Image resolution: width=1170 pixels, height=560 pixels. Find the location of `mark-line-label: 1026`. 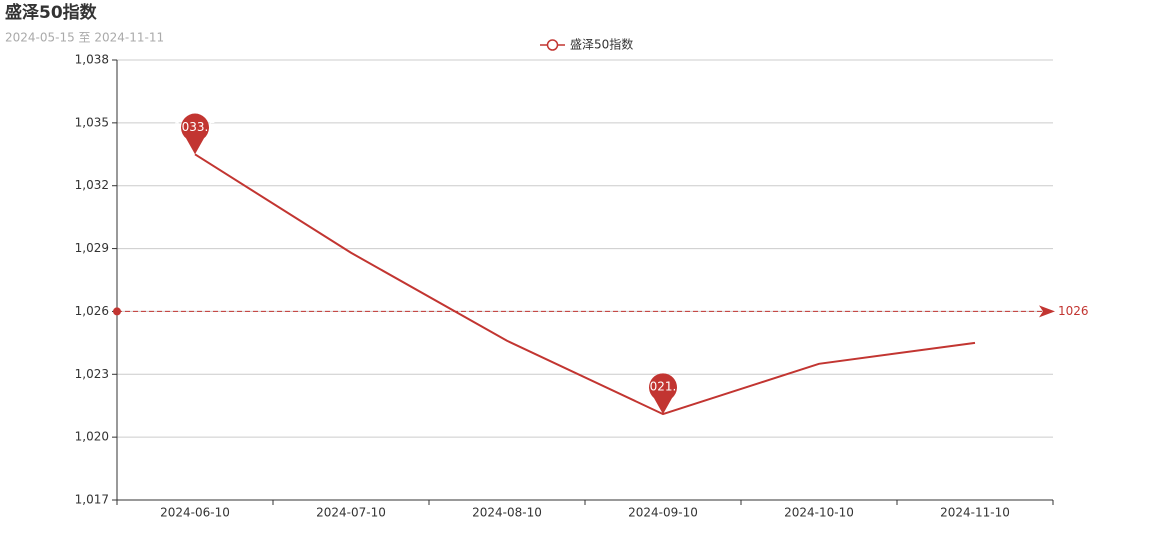

mark-line-label: 1026 is located at coordinates (1073, 311).